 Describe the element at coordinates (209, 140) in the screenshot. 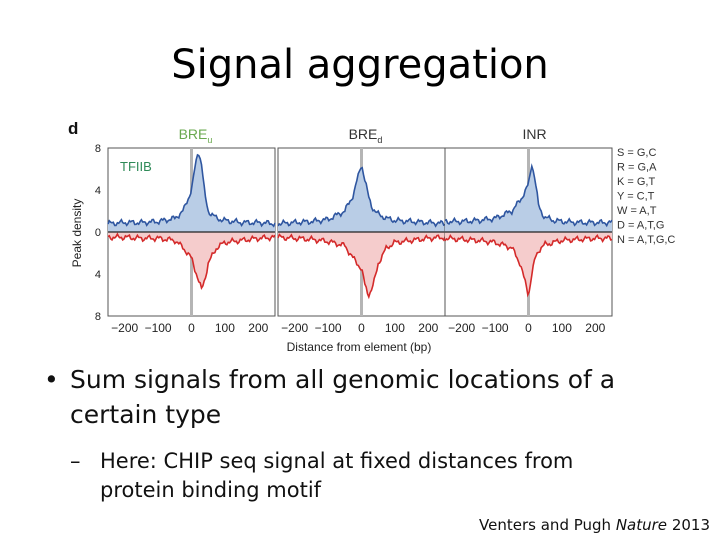

I see `panel-label-subscript: u` at that location.